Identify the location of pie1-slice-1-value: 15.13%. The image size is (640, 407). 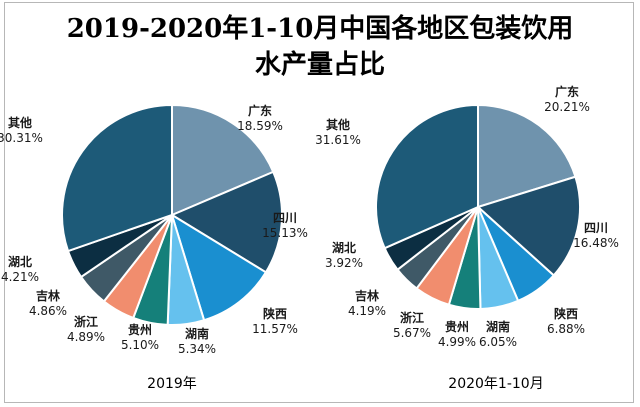
(285, 233).